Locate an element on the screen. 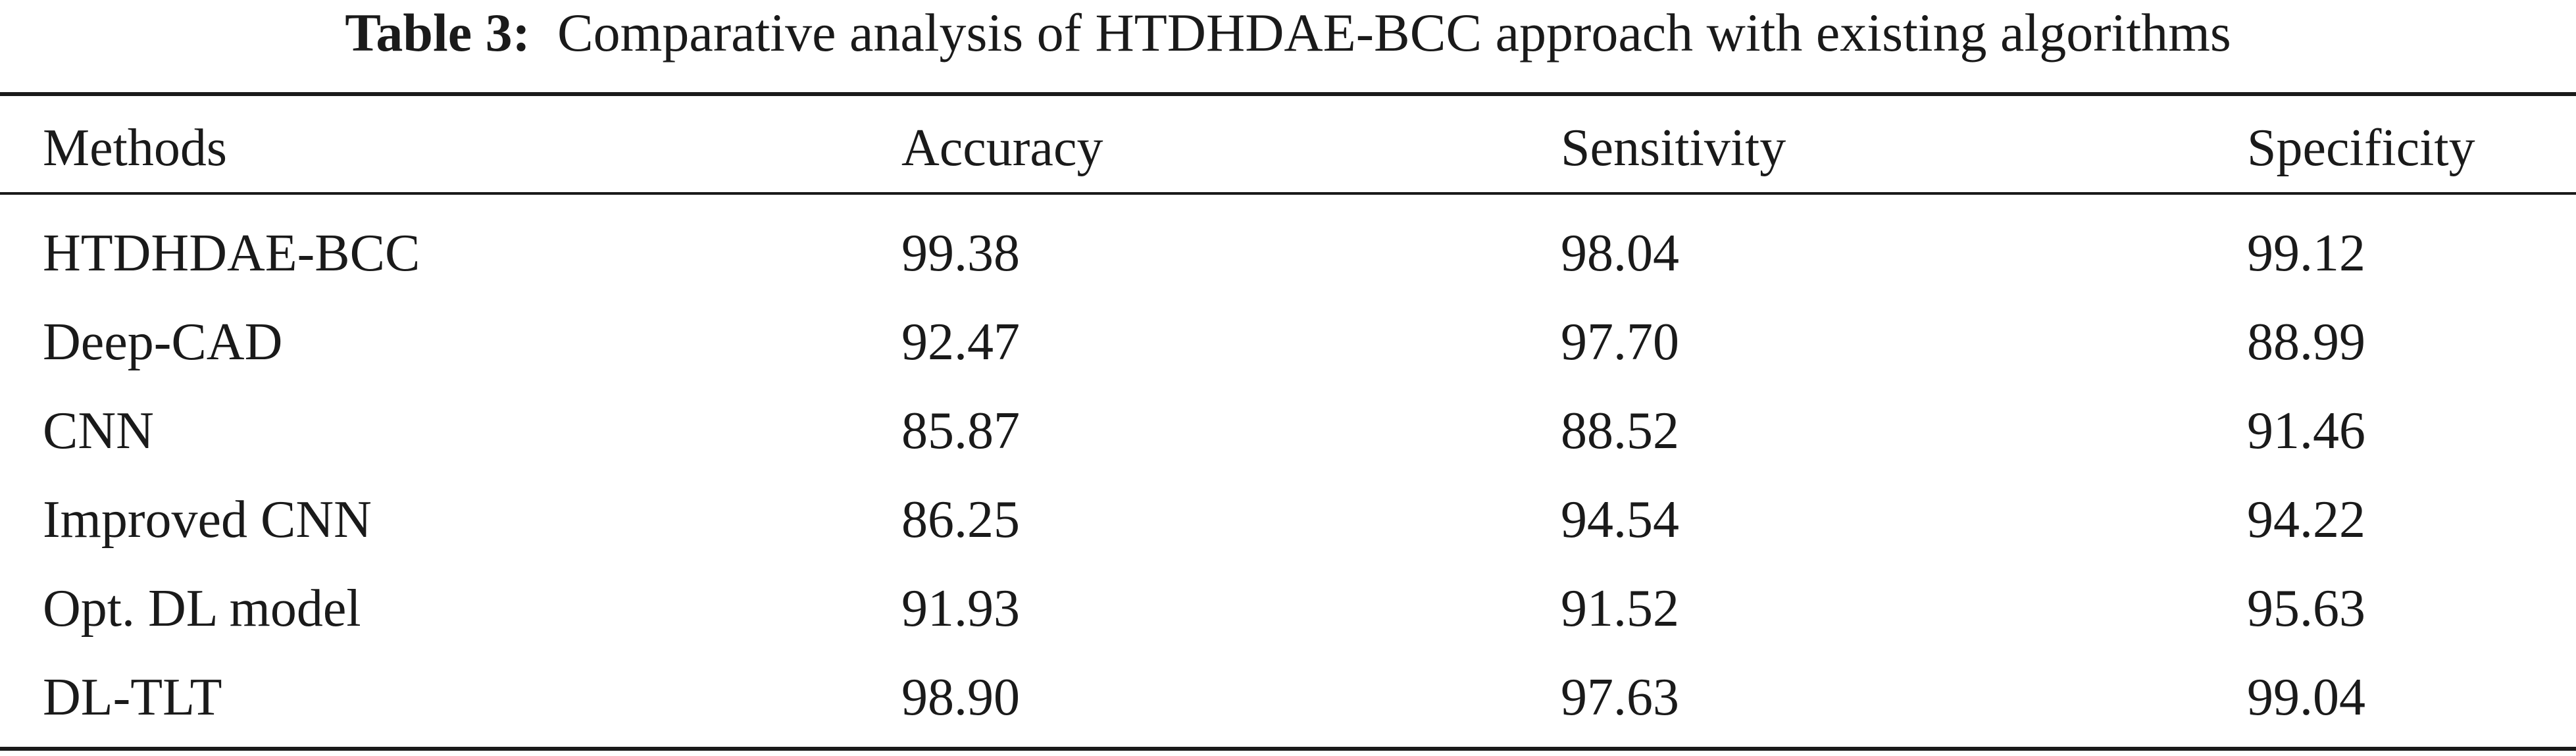 The width and height of the screenshot is (2576, 756). specificity-cell: 88.99 is located at coordinates (2306, 342).